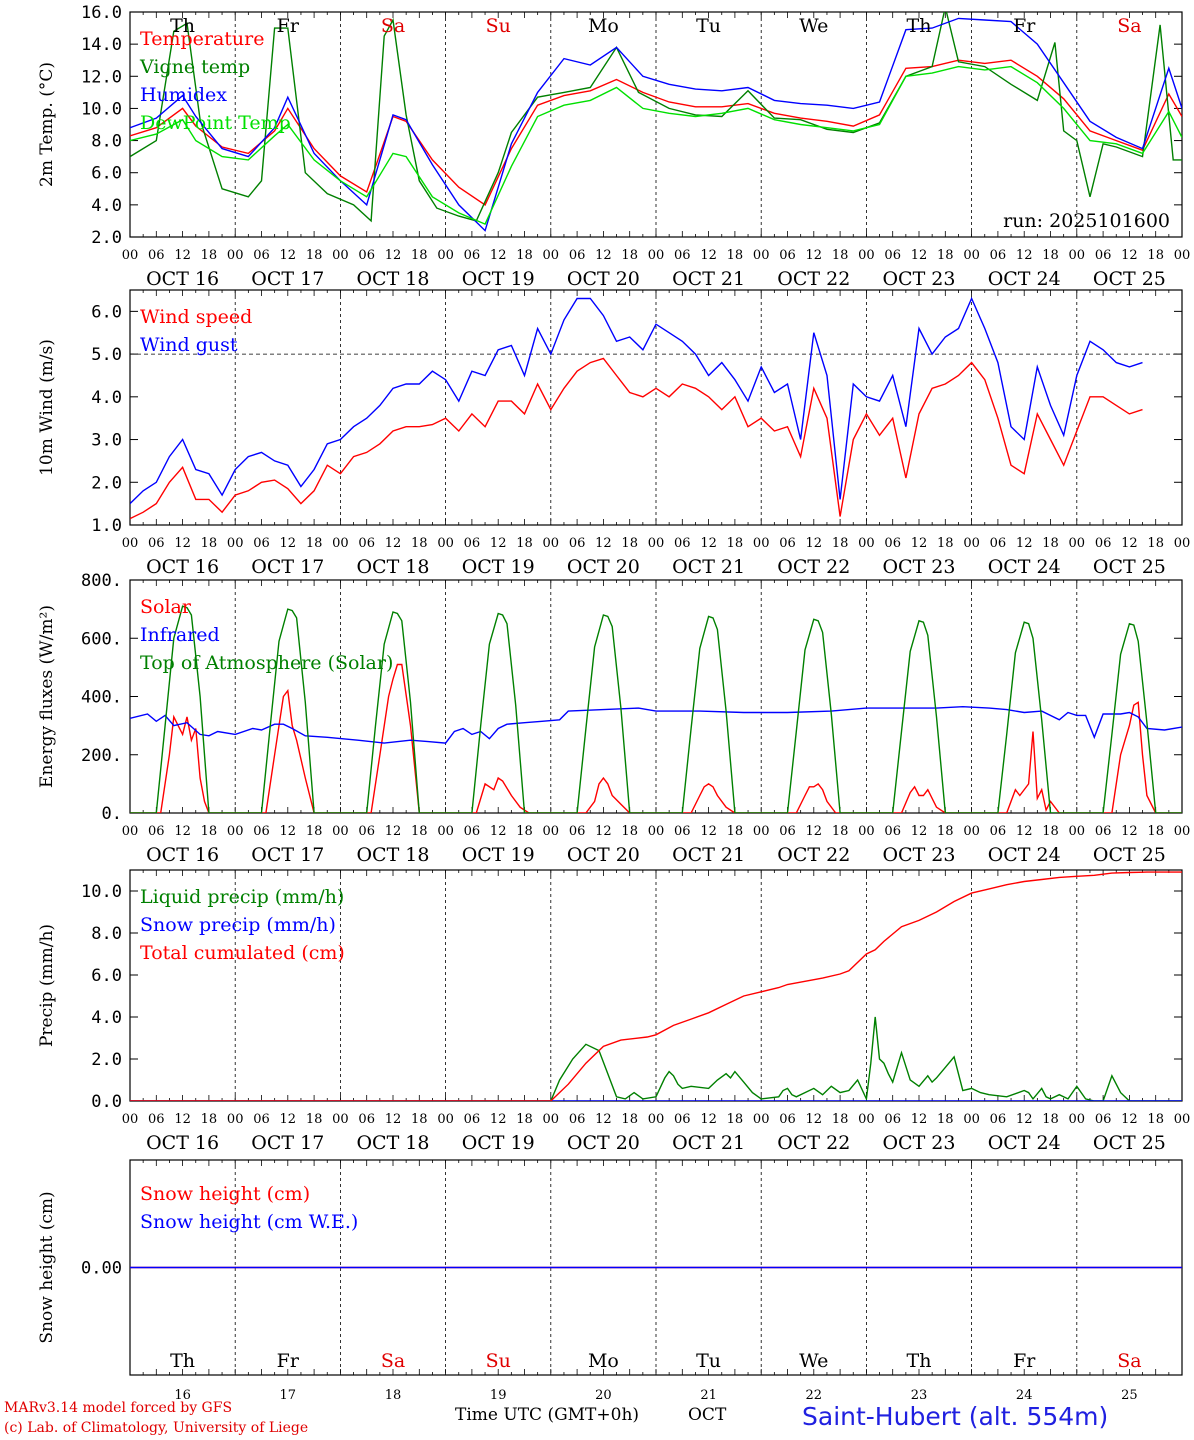  What do you see at coordinates (106, 1102) in the screenshot?
I see `y-tick-label: 0.0` at bounding box center [106, 1102].